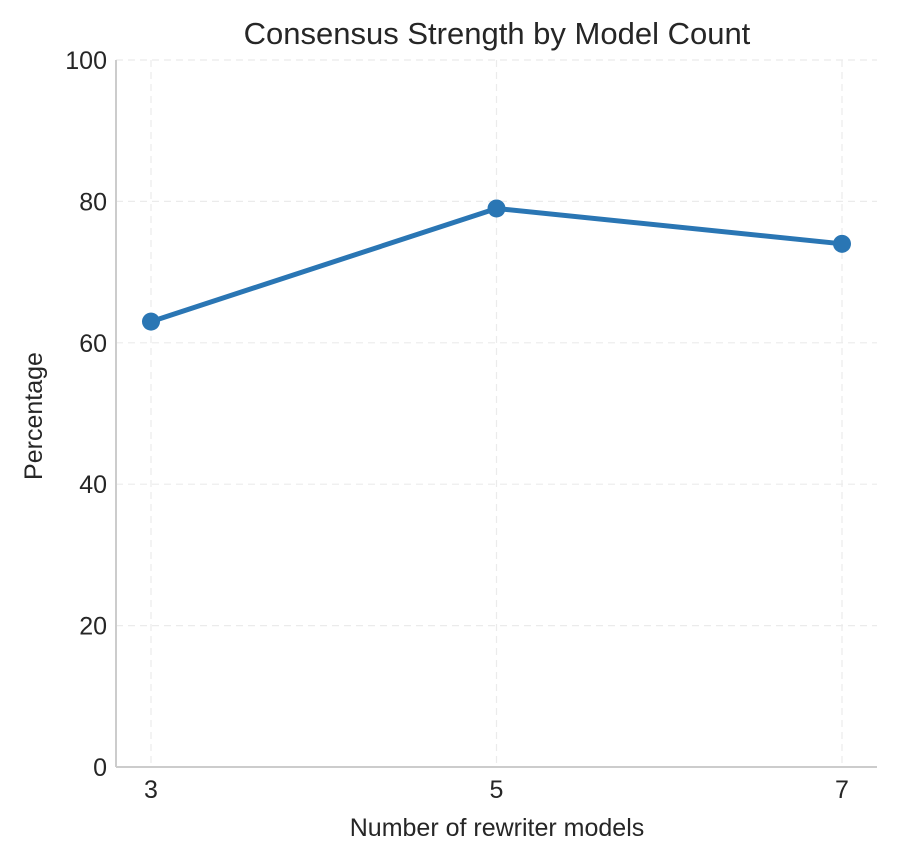 The width and height of the screenshot is (900, 866). I want to click on x-tick-labels: 3 5 7, so click(496, 790).